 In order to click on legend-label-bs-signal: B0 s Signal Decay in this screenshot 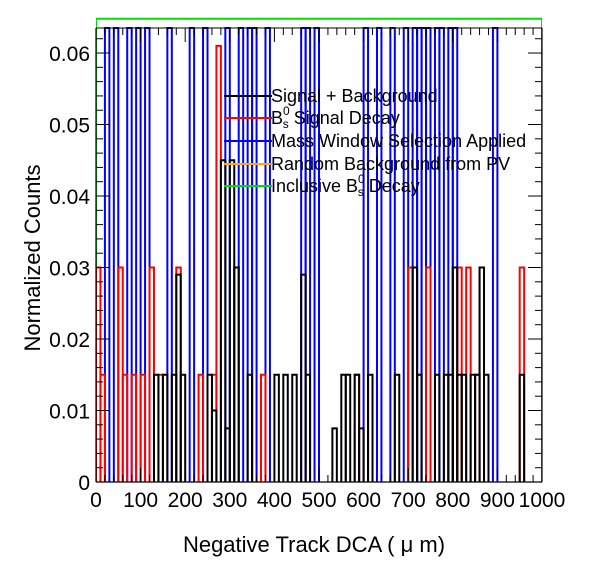, I will do `click(335, 117)`.